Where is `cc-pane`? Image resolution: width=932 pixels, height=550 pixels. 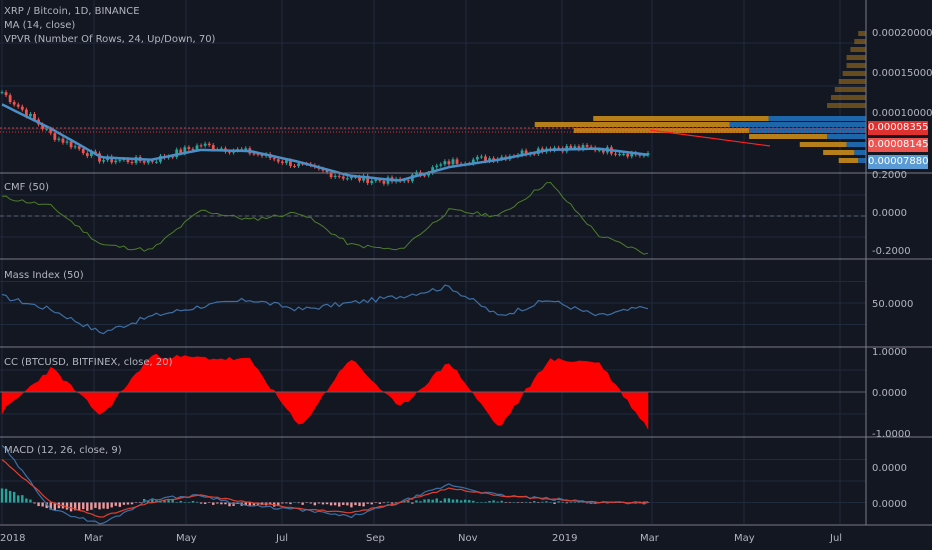 cc-pane is located at coordinates (433, 391).